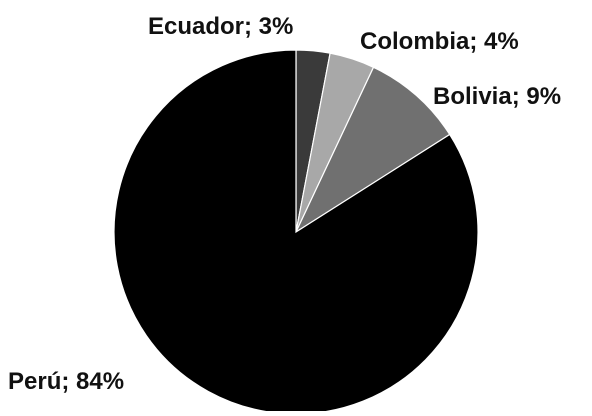  Describe the element at coordinates (220, 26) in the screenshot. I see `slice-label-ecuador: Ecuador; 3%` at that location.